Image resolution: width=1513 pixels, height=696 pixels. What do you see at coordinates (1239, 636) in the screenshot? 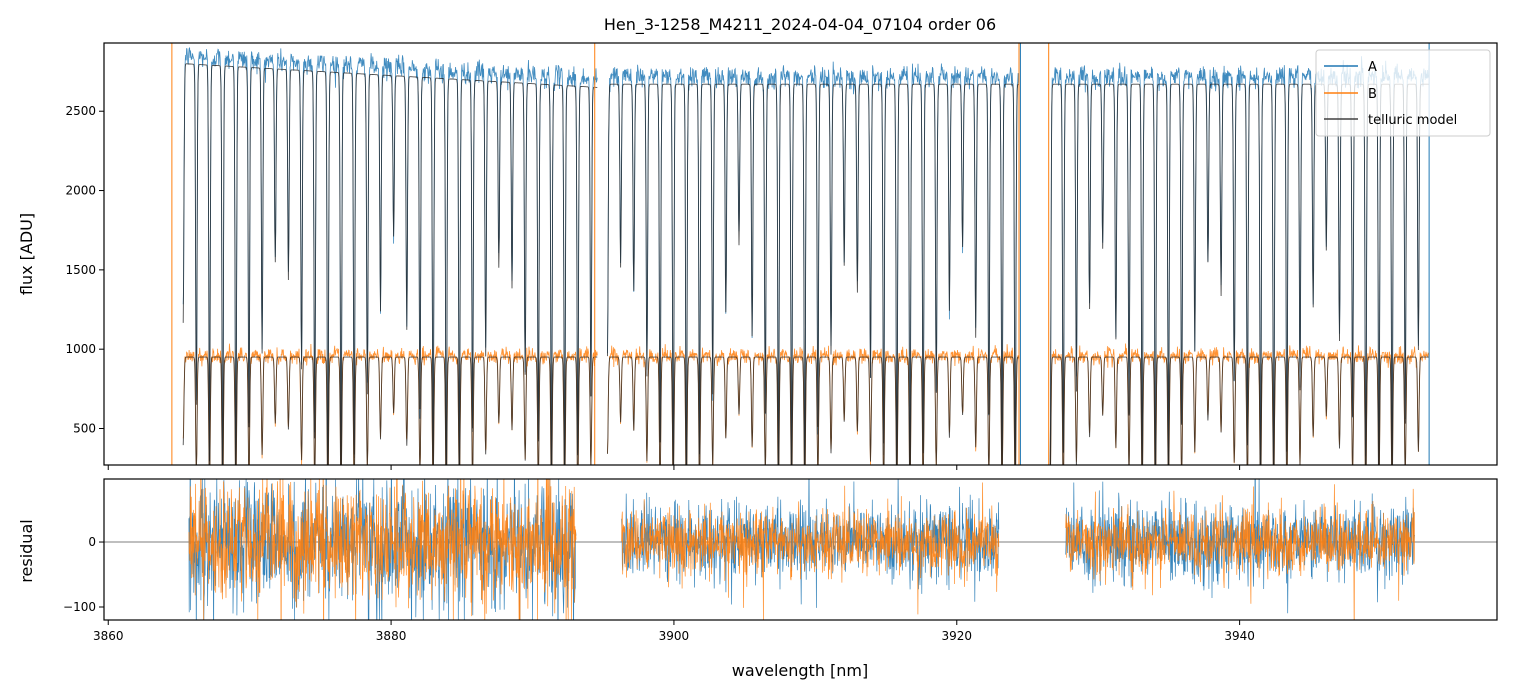
I see `bottom-x-tick-label: 3940` at bounding box center [1239, 636].